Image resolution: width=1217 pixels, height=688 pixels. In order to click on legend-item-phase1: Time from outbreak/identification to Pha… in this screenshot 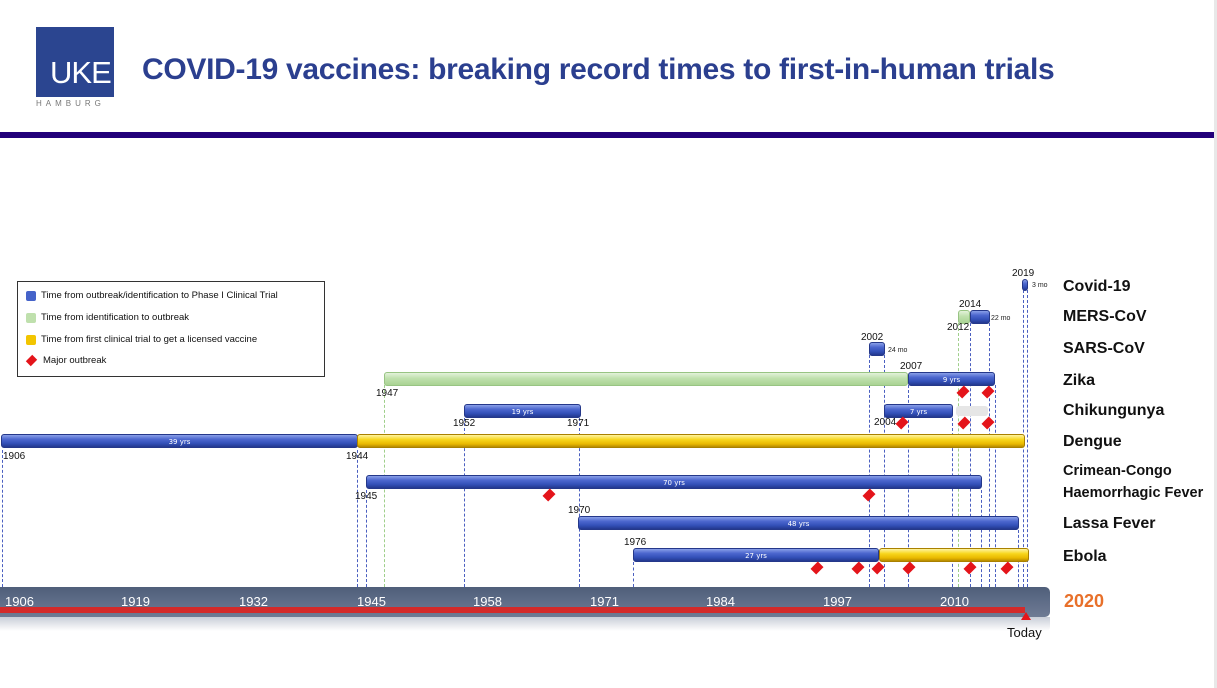, I will do `click(152, 295)`.